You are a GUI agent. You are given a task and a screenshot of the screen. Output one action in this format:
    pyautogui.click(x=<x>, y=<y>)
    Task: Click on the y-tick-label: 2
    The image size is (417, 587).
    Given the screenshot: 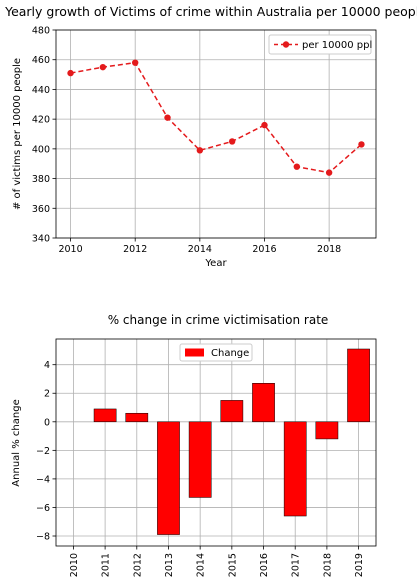 What is the action you would take?
    pyautogui.click(x=47, y=394)
    